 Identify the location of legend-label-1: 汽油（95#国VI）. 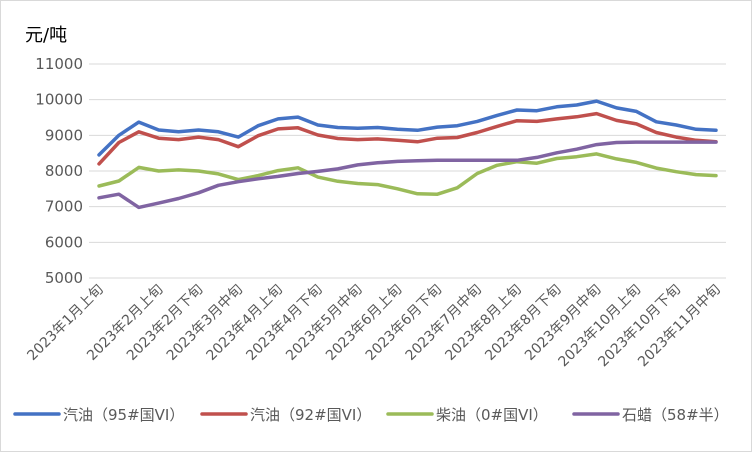
(123, 415).